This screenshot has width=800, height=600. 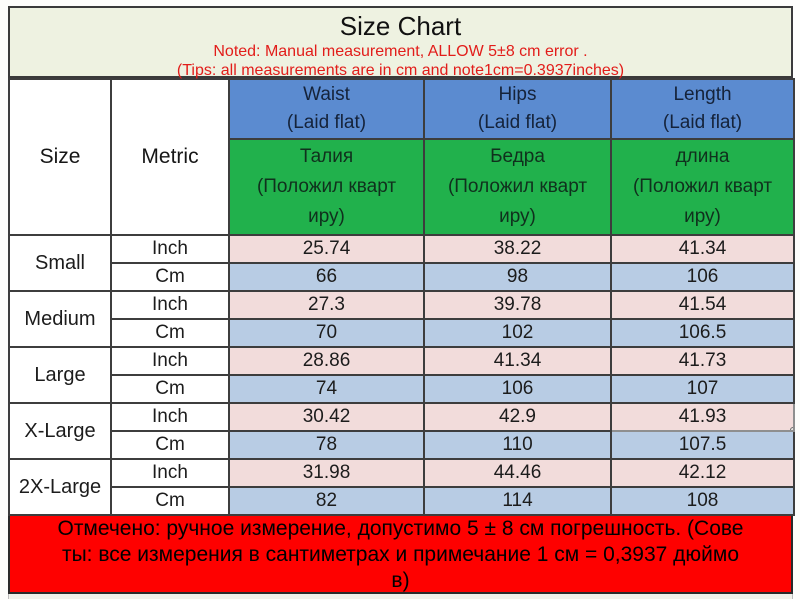 What do you see at coordinates (60, 487) in the screenshot?
I see `size-row-label: 2X-Large` at bounding box center [60, 487].